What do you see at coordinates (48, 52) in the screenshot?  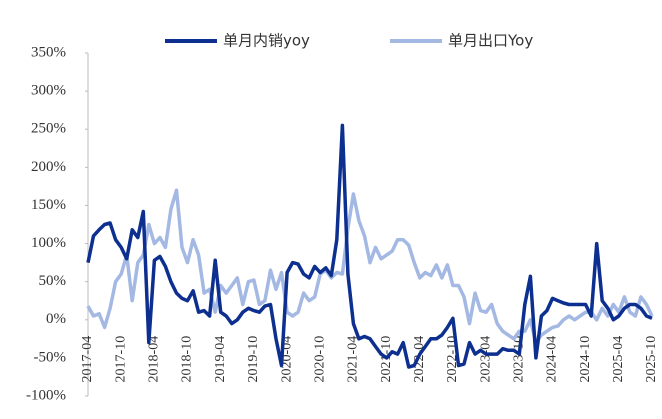 I see `y-tick-label: 350%` at bounding box center [48, 52].